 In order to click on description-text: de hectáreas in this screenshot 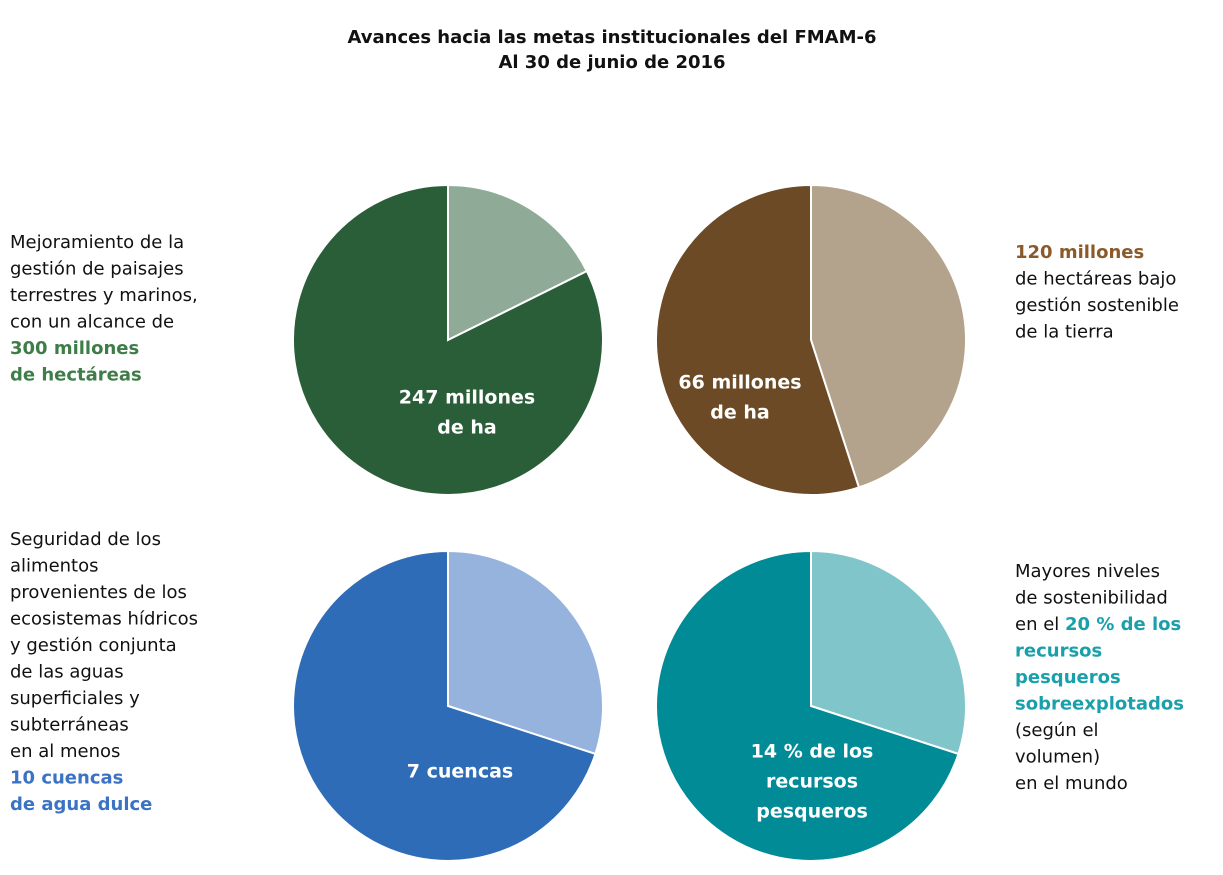, I will do `click(76, 375)`.